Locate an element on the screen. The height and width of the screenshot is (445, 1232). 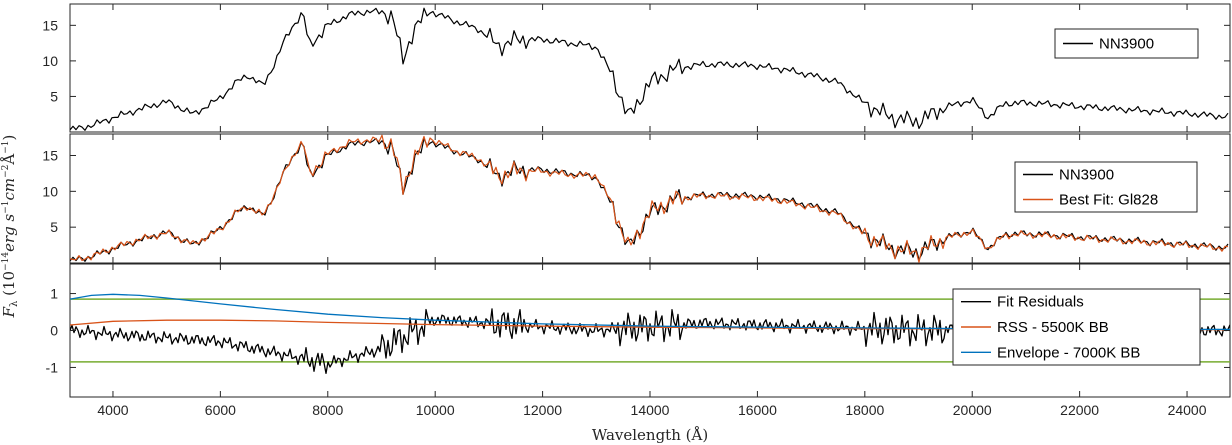
legend-label: Fit Residuals is located at coordinates (1040, 302).